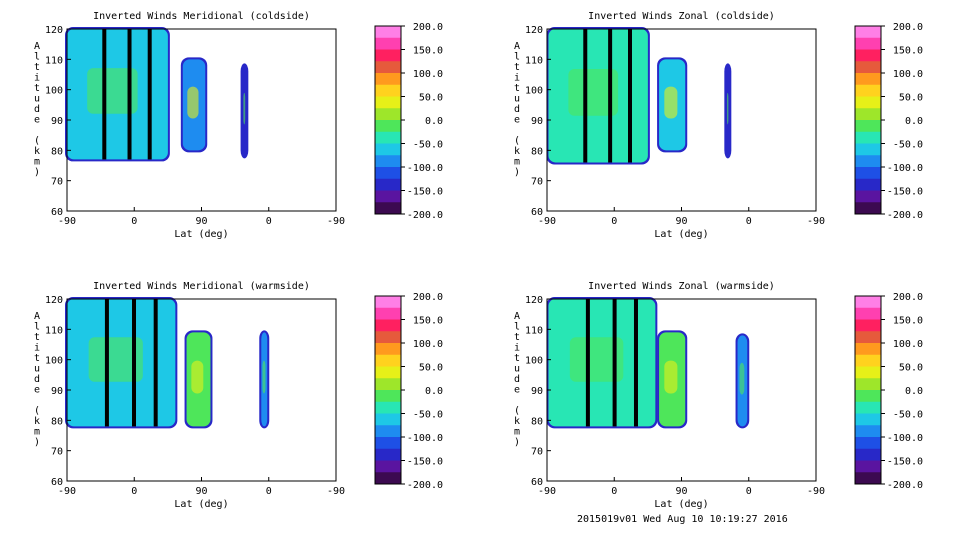 The image size is (960, 540). Describe the element at coordinates (537, 182) in the screenshot. I see `y-tick-label: 70` at that location.